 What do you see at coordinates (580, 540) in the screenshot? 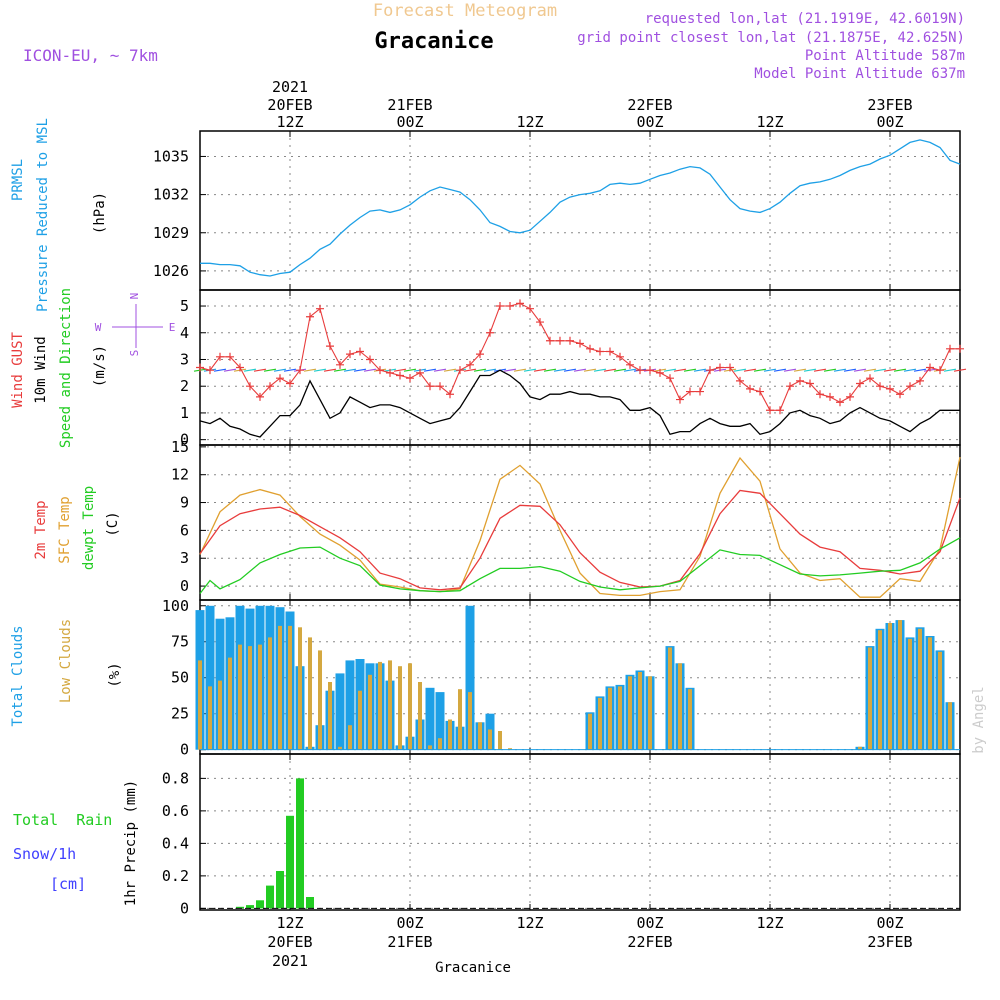
I see `temp-2m-line` at bounding box center [580, 540].